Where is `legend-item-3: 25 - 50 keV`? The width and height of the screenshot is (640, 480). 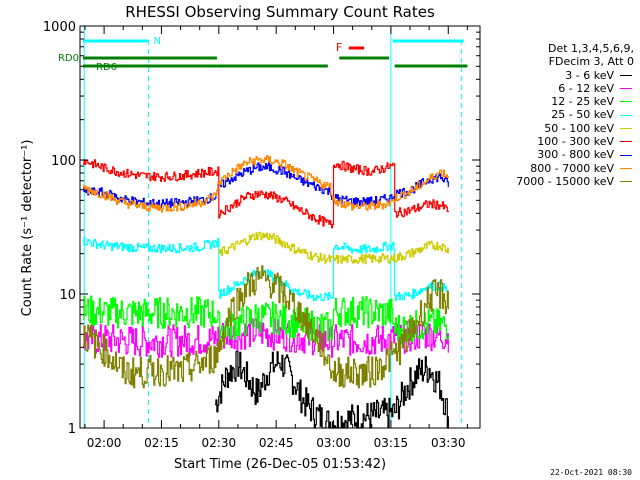
legend-item-3: 25 - 50 keV is located at coordinates (558, 114).